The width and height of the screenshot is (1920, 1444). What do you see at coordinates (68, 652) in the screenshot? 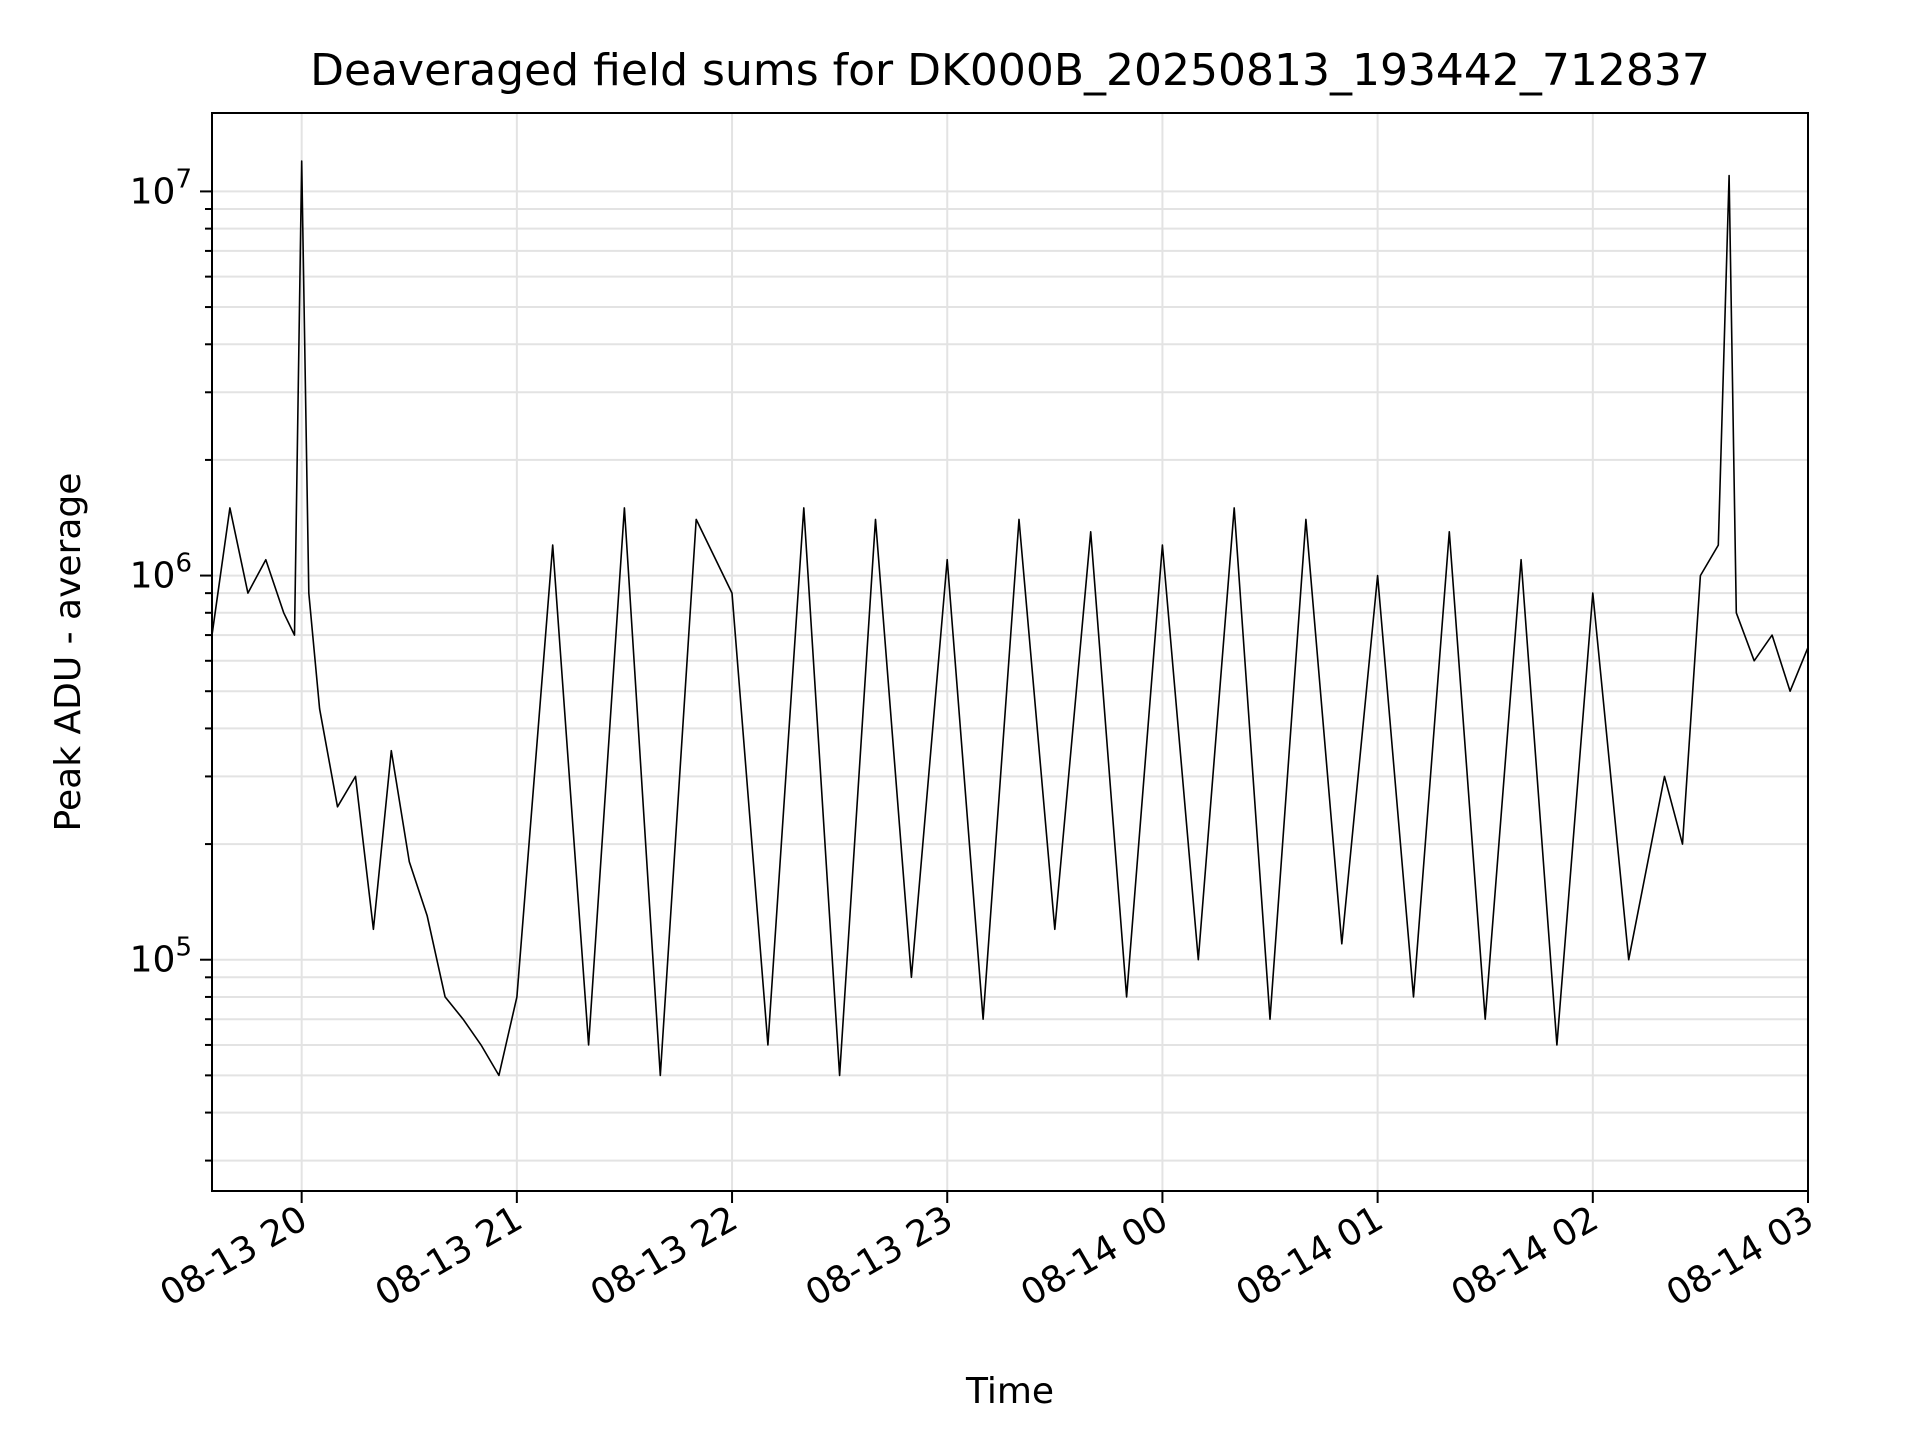
I see `y-axis-label: Peak ADU - average` at bounding box center [68, 652].